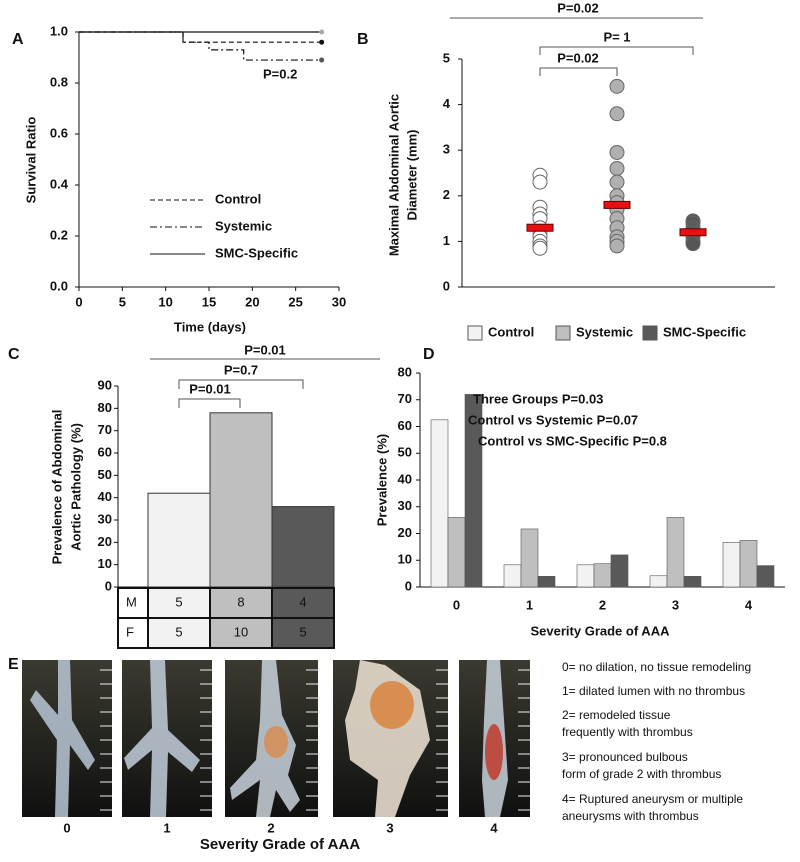 The image size is (800, 862). Describe the element at coordinates (604, 331) in the screenshot. I see `legend-label: Systemic` at that location.